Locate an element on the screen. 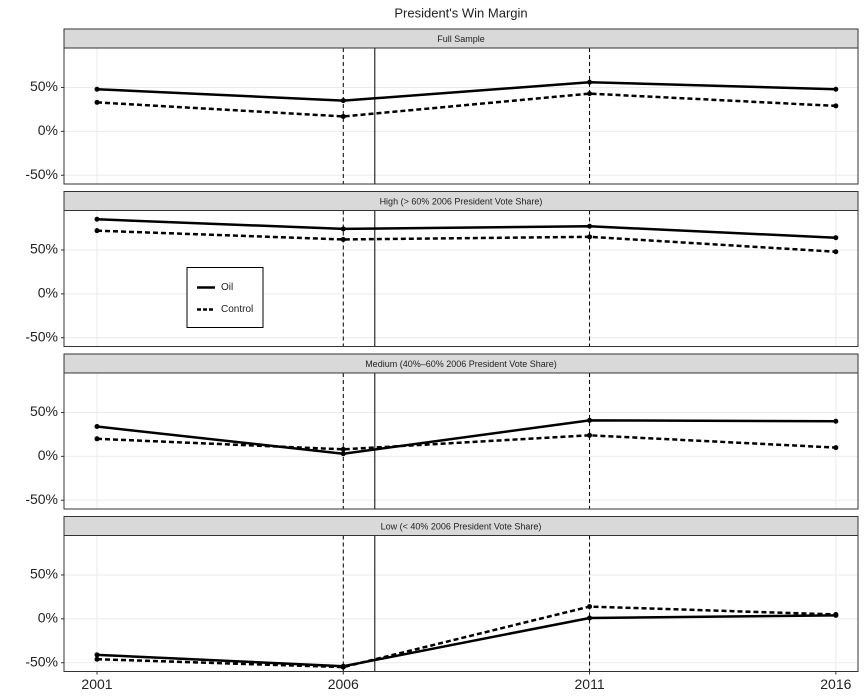 This screenshot has width=865, height=696. x-tick-label: 2001 is located at coordinates (96, 684).